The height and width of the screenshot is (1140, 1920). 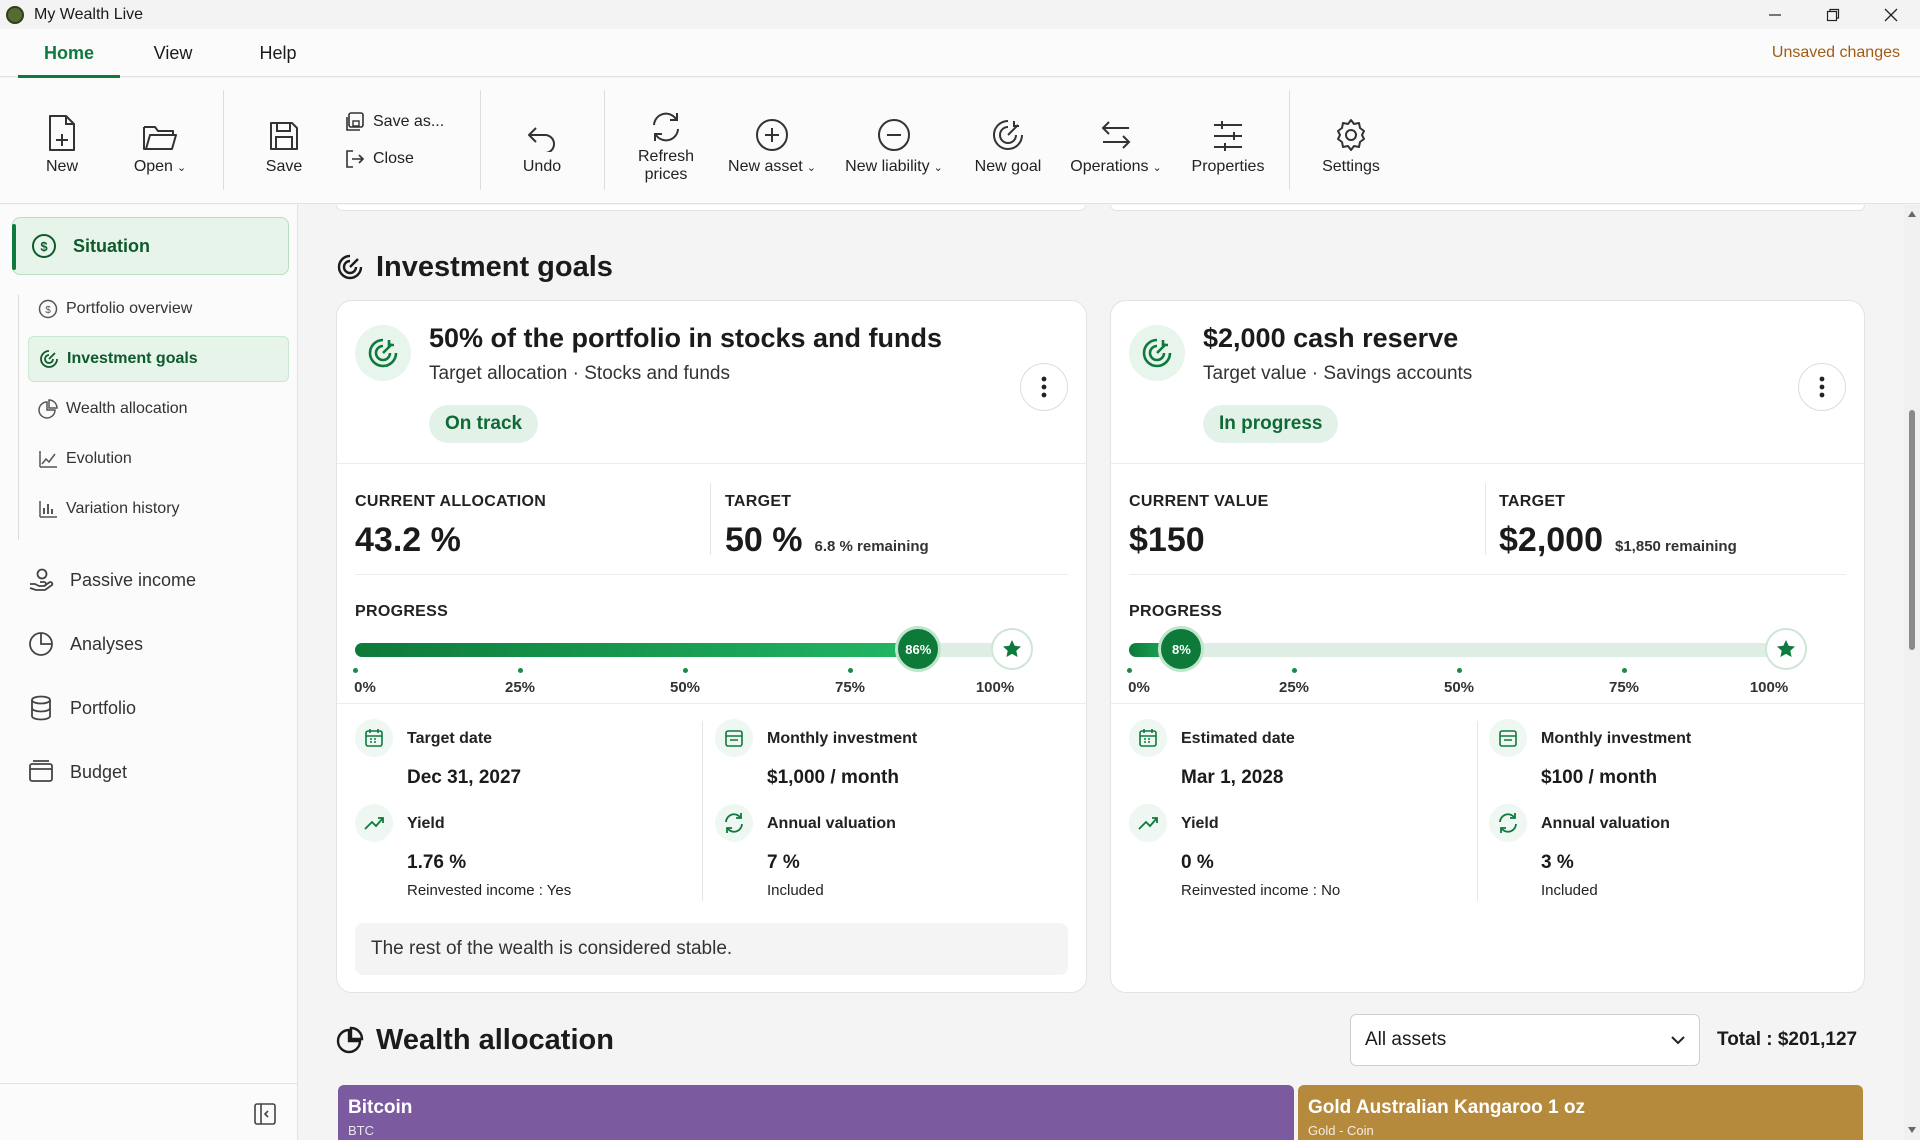 I want to click on app-logo-icon, so click(x=15, y=14).